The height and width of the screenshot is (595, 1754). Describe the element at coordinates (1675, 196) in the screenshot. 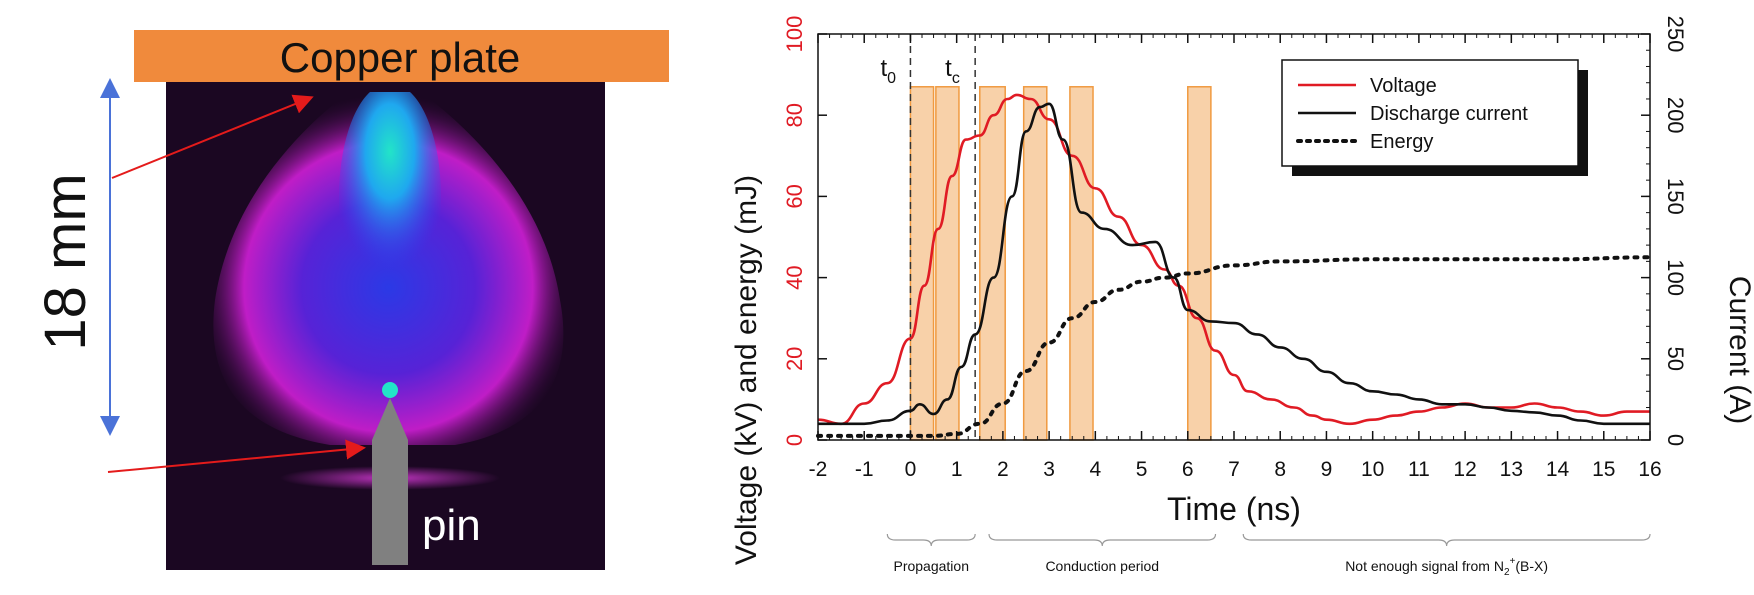

I see `y-right-tick-label: 150` at that location.